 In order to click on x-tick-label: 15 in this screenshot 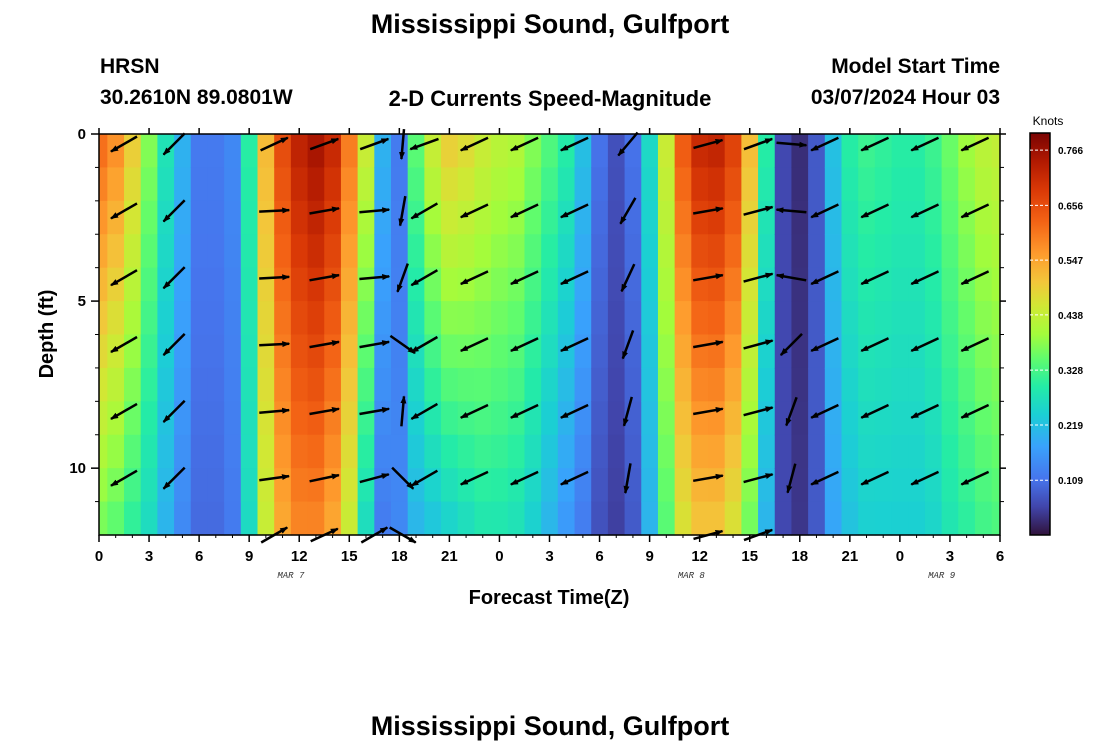, I will do `click(749, 556)`.